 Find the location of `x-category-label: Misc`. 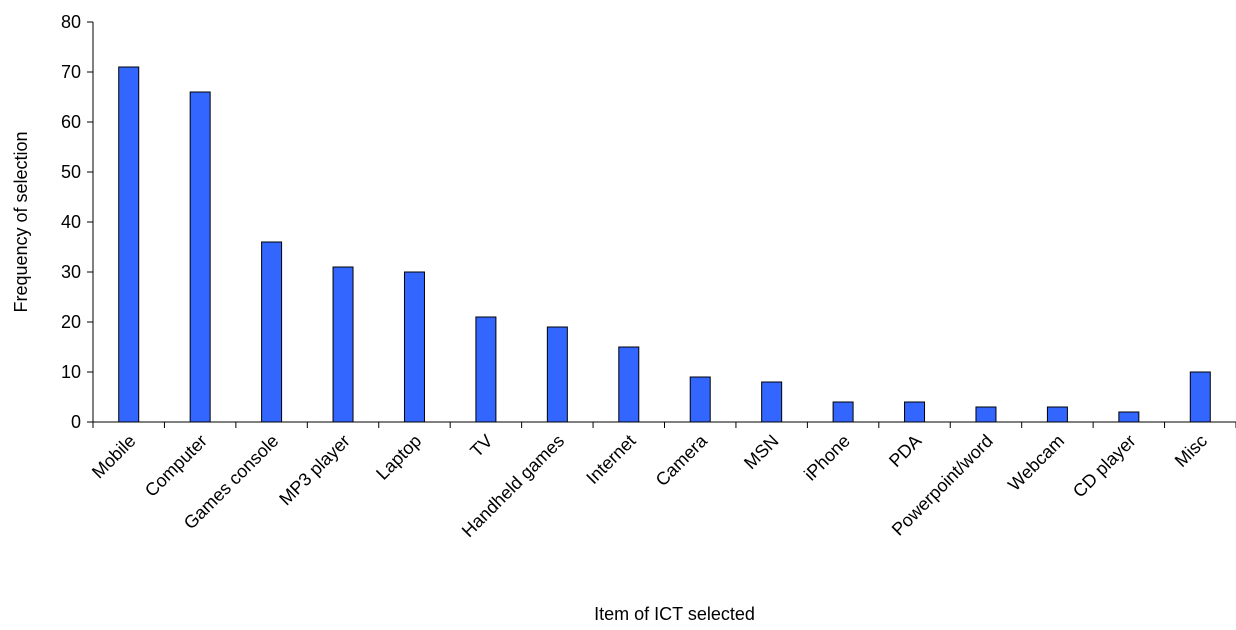

x-category-label: Misc is located at coordinates (1191, 451).